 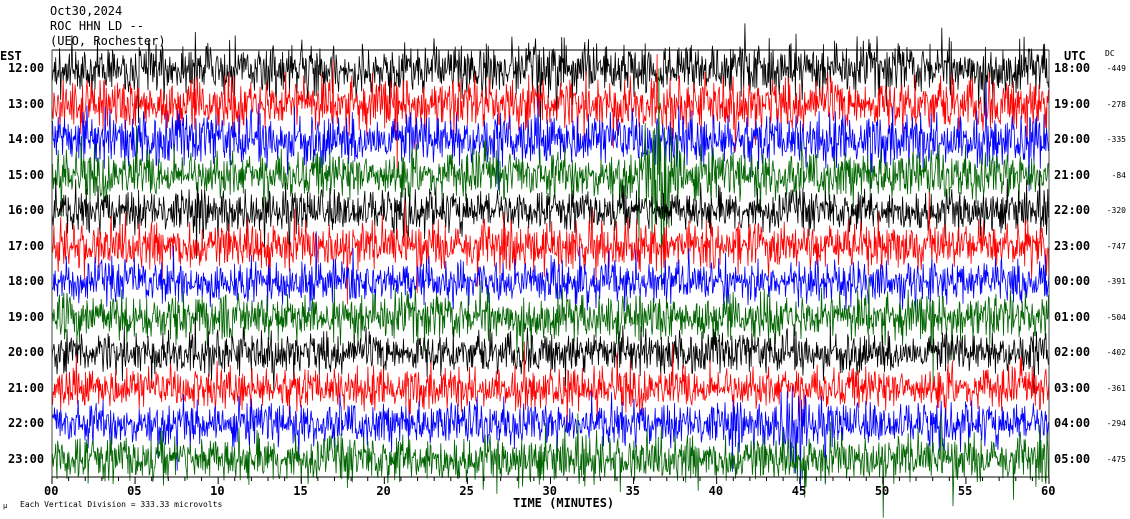 What do you see at coordinates (799, 491) in the screenshot?
I see `x-tick-label: 45` at bounding box center [799, 491].